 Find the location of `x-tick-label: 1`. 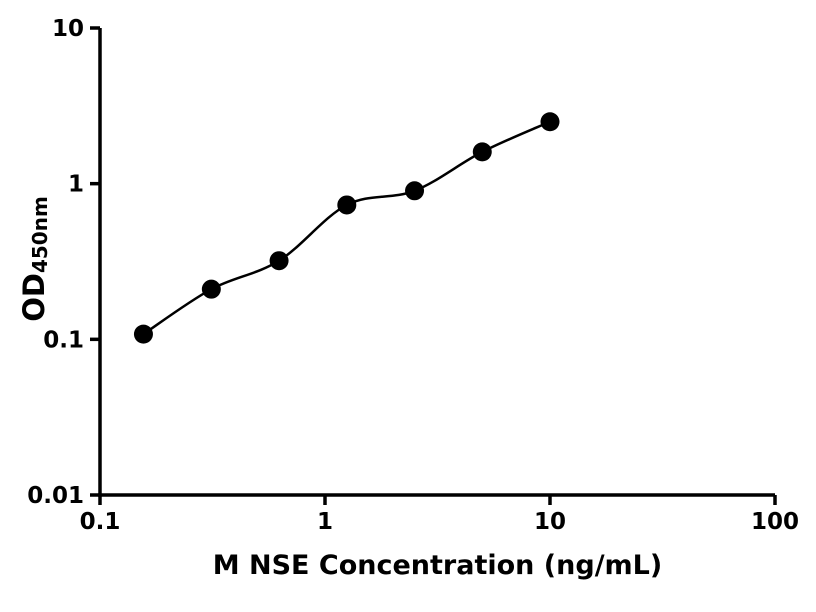

x-tick-label: 1 is located at coordinates (325, 522).